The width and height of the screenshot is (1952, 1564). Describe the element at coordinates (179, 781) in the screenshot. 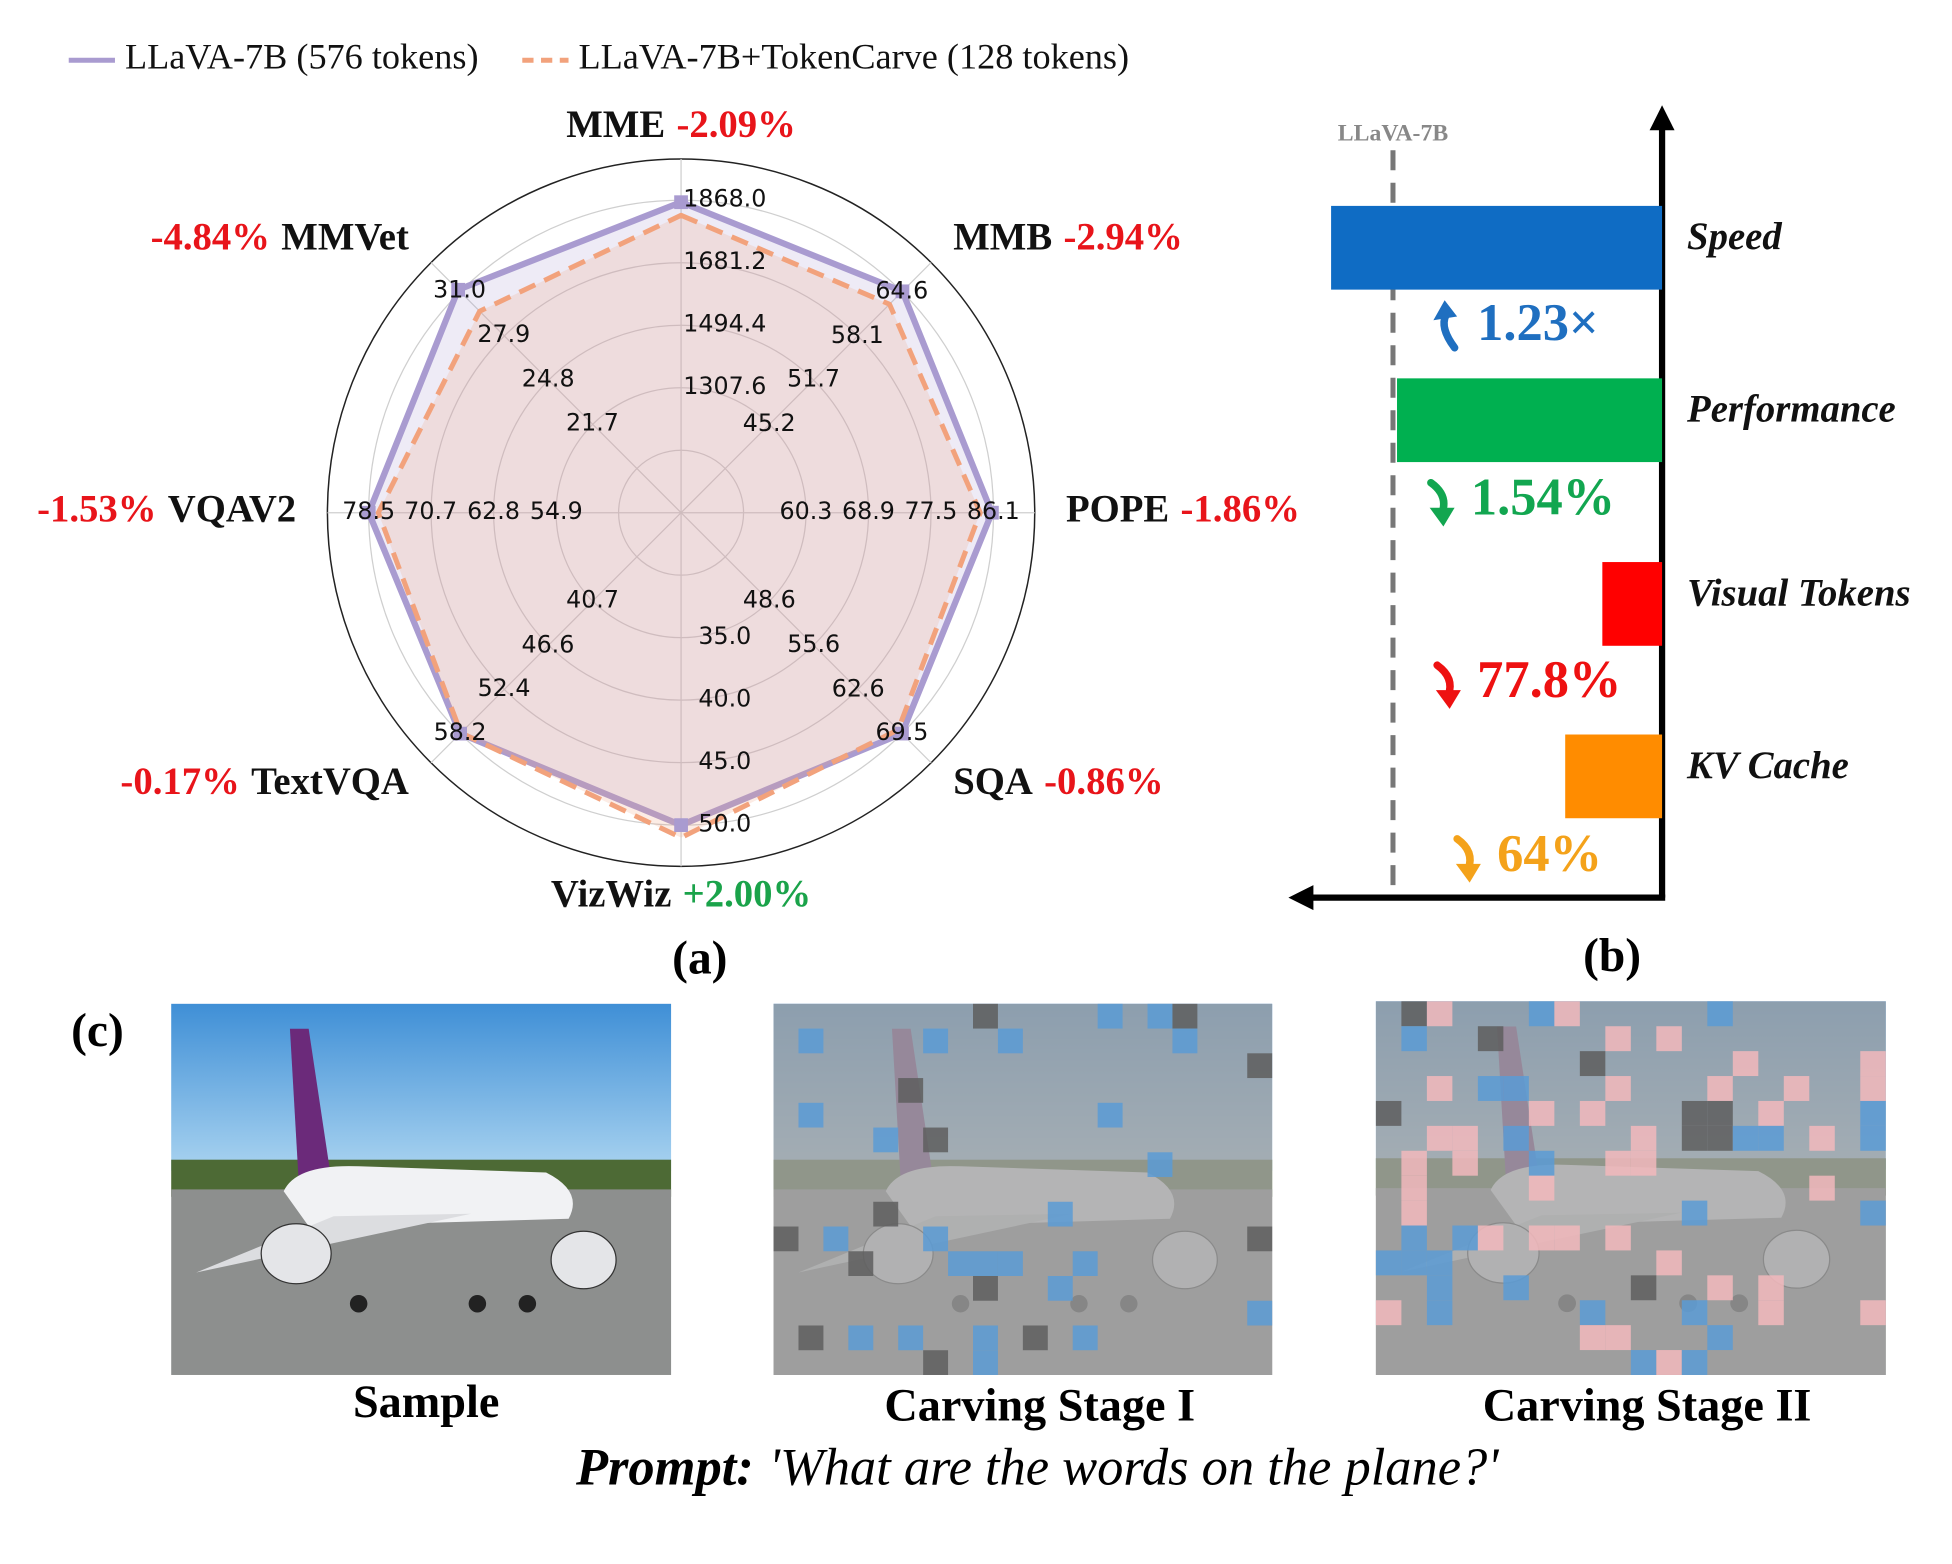

I see `axis-change: -0.17%` at that location.